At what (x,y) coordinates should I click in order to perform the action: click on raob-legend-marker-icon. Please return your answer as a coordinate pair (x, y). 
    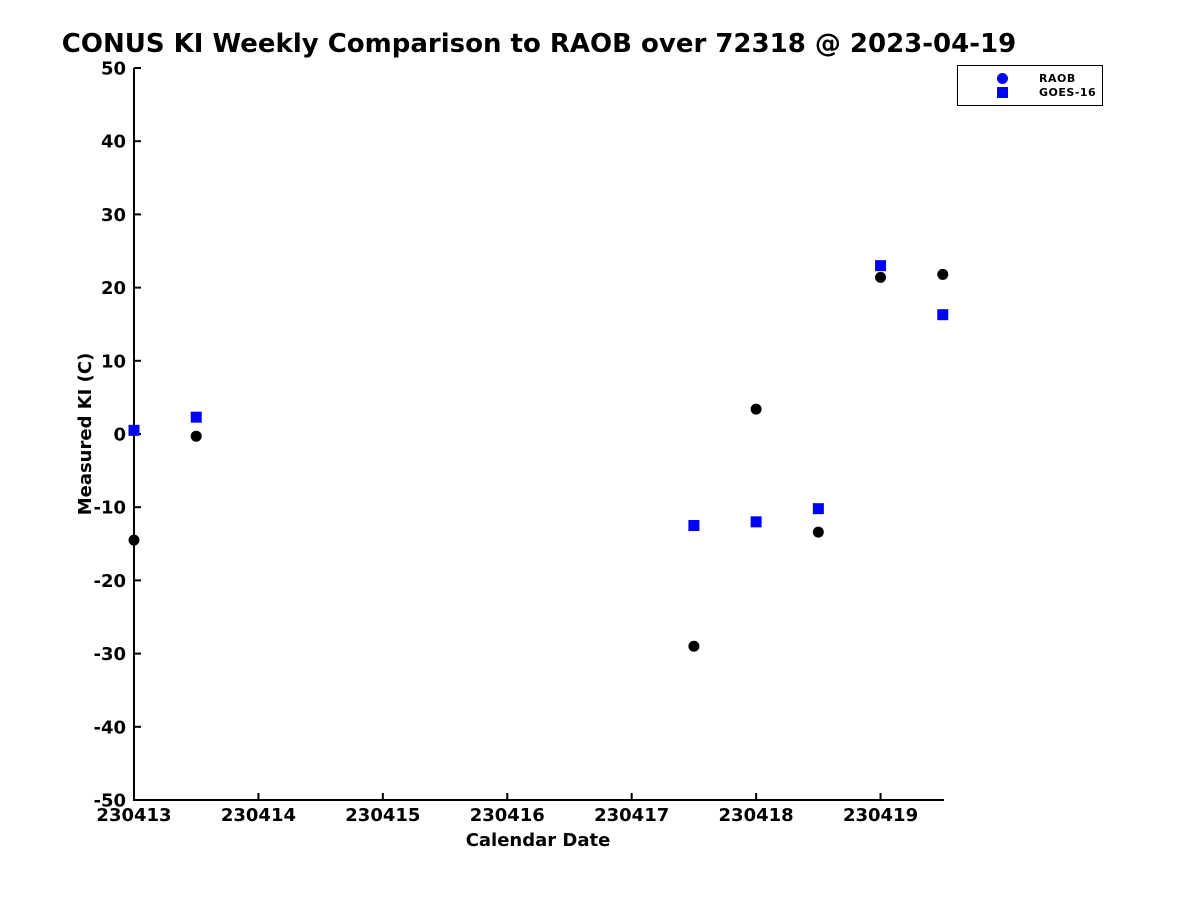
    Looking at the image, I should click on (1002, 78).